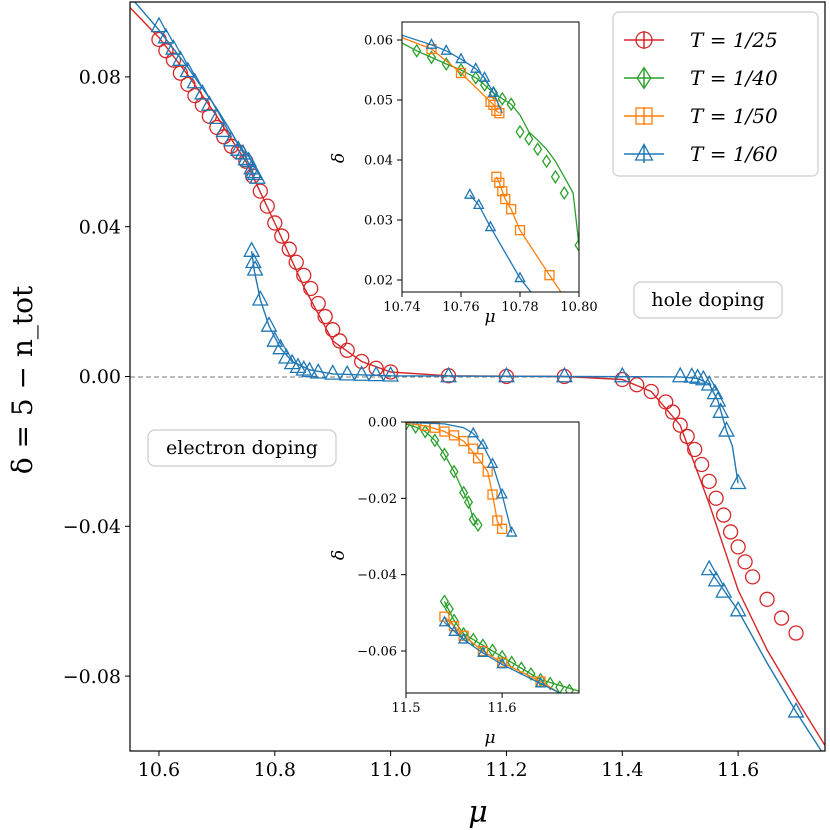  What do you see at coordinates (460, 307) in the screenshot?
I see `upper-inset-x-tick-label: 10.76` at bounding box center [460, 307].